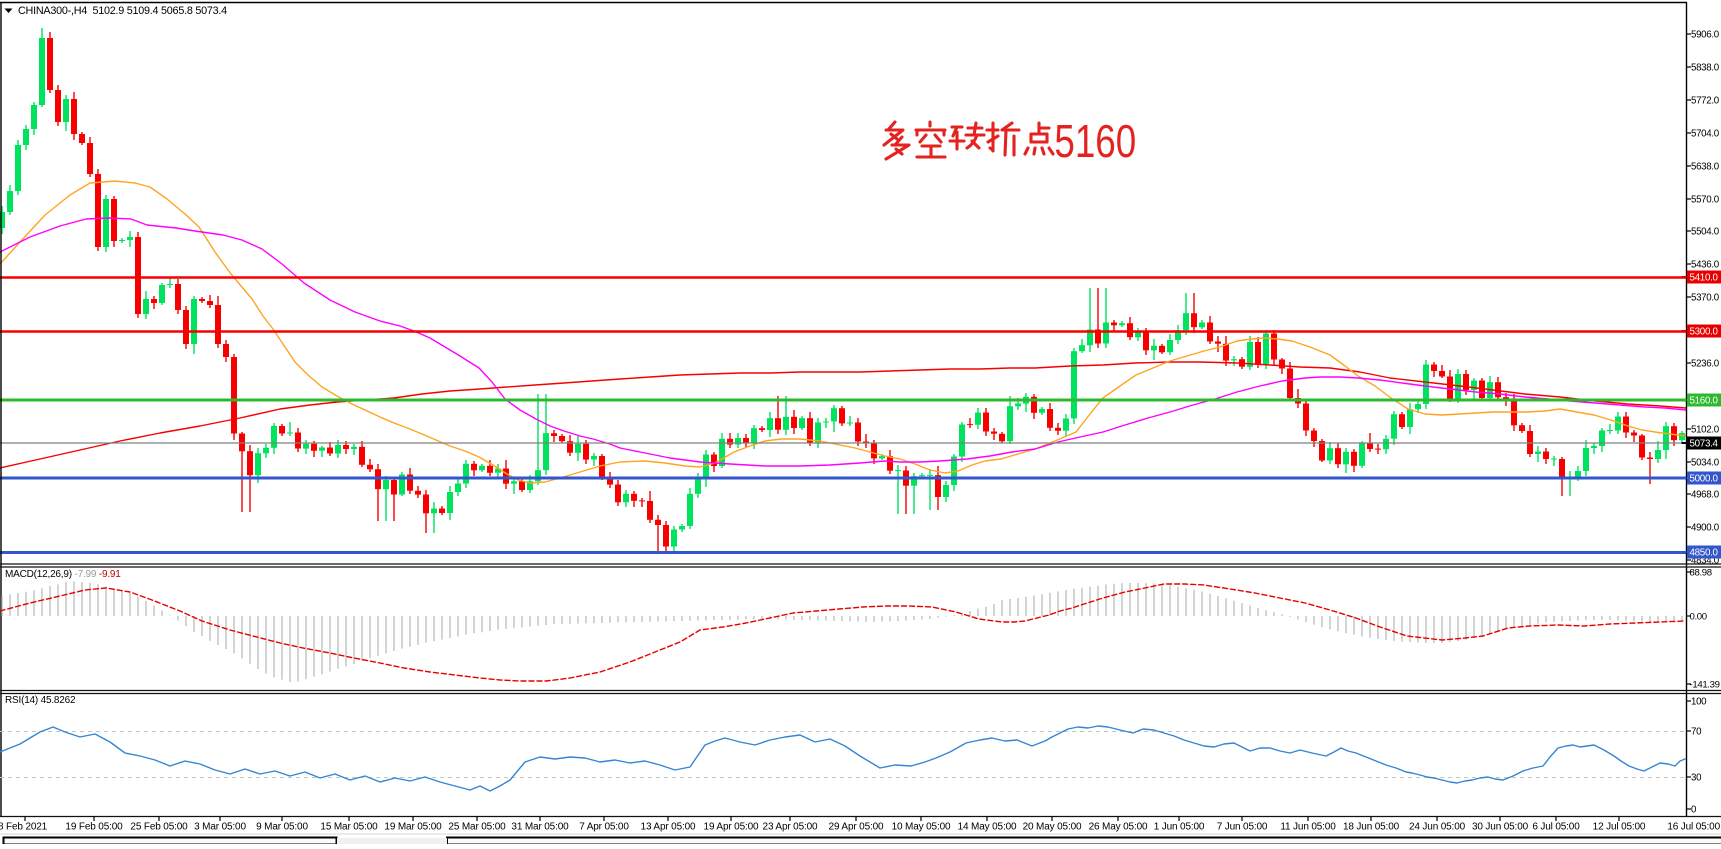 The width and height of the screenshot is (1721, 849). Describe the element at coordinates (1556, 827) in the screenshot. I see `svg-text: 6 Jul 05:00` at that location.